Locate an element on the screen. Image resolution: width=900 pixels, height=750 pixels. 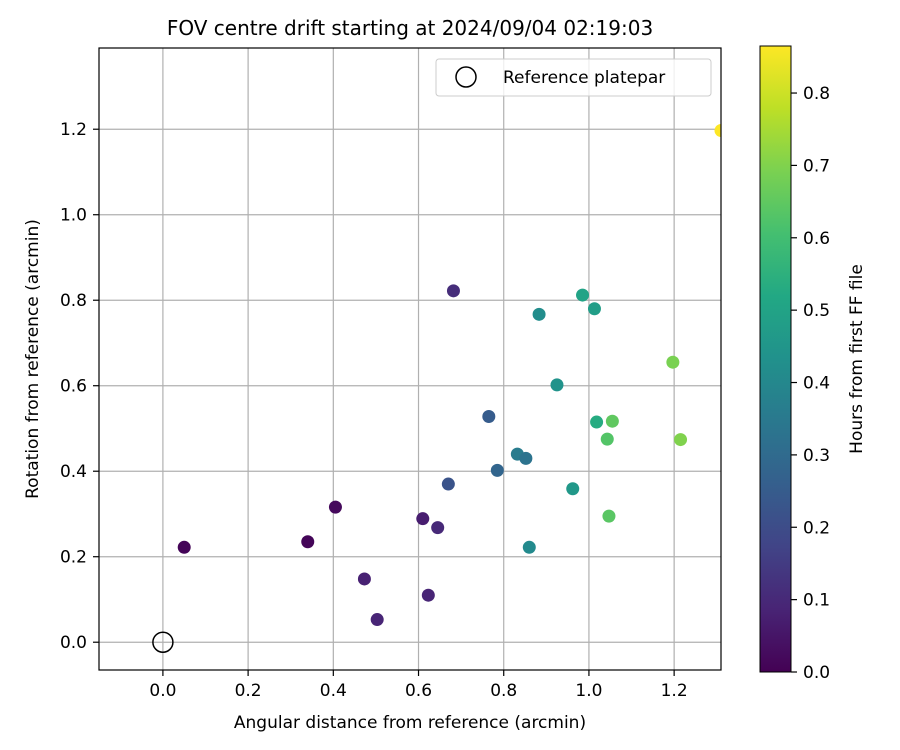
colorbar-tick-label: 0.0 is located at coordinates (816, 673).